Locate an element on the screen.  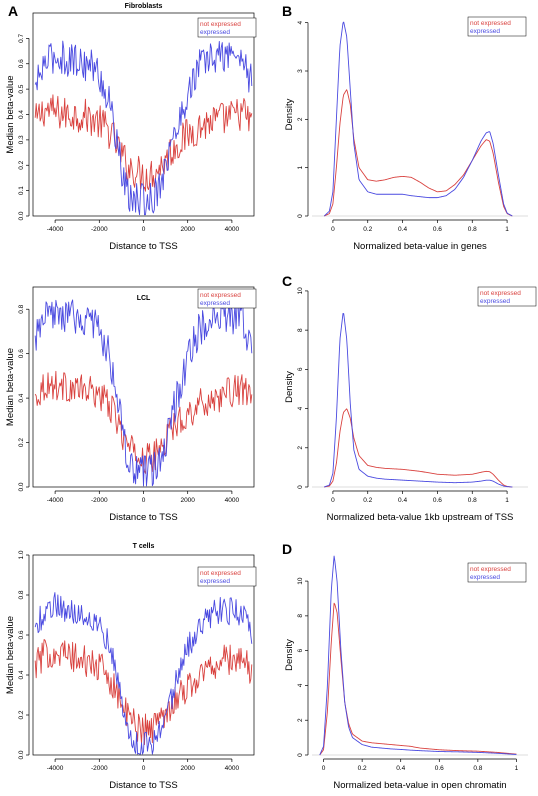
panel-letter-a: A is located at coordinates (13, 11).